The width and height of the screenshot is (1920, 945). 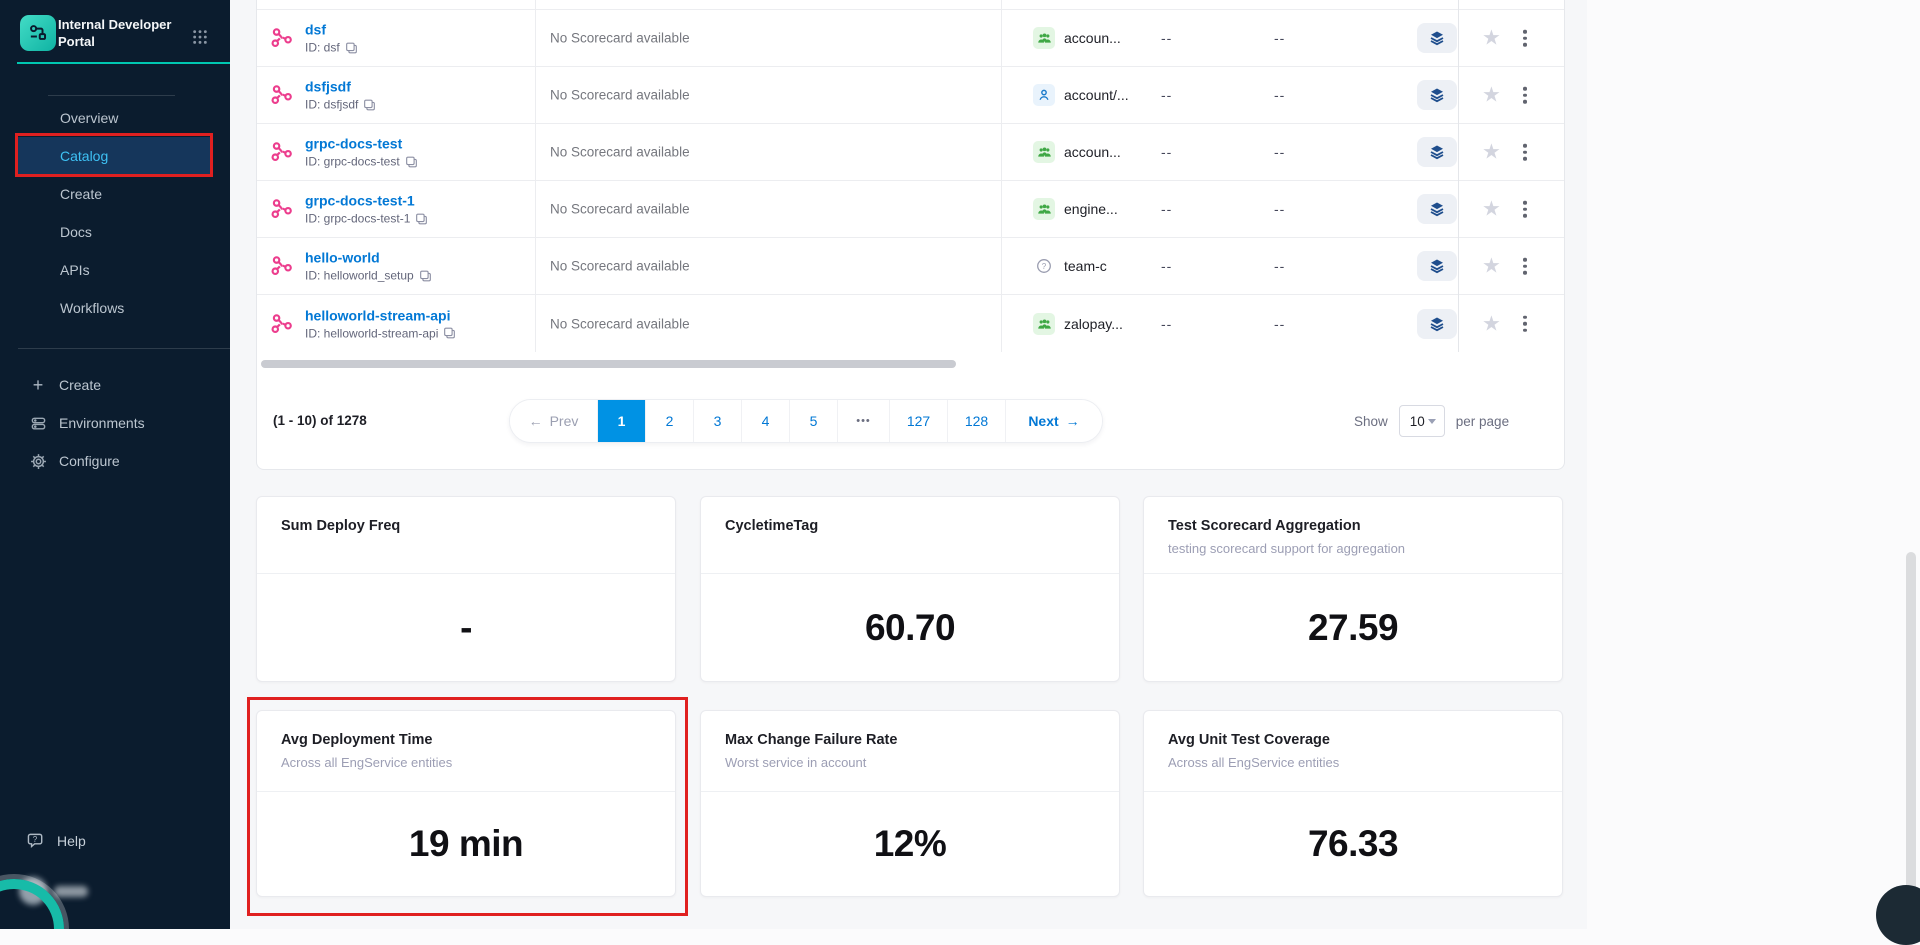 I want to click on page-button-5: 5, so click(x=814, y=421).